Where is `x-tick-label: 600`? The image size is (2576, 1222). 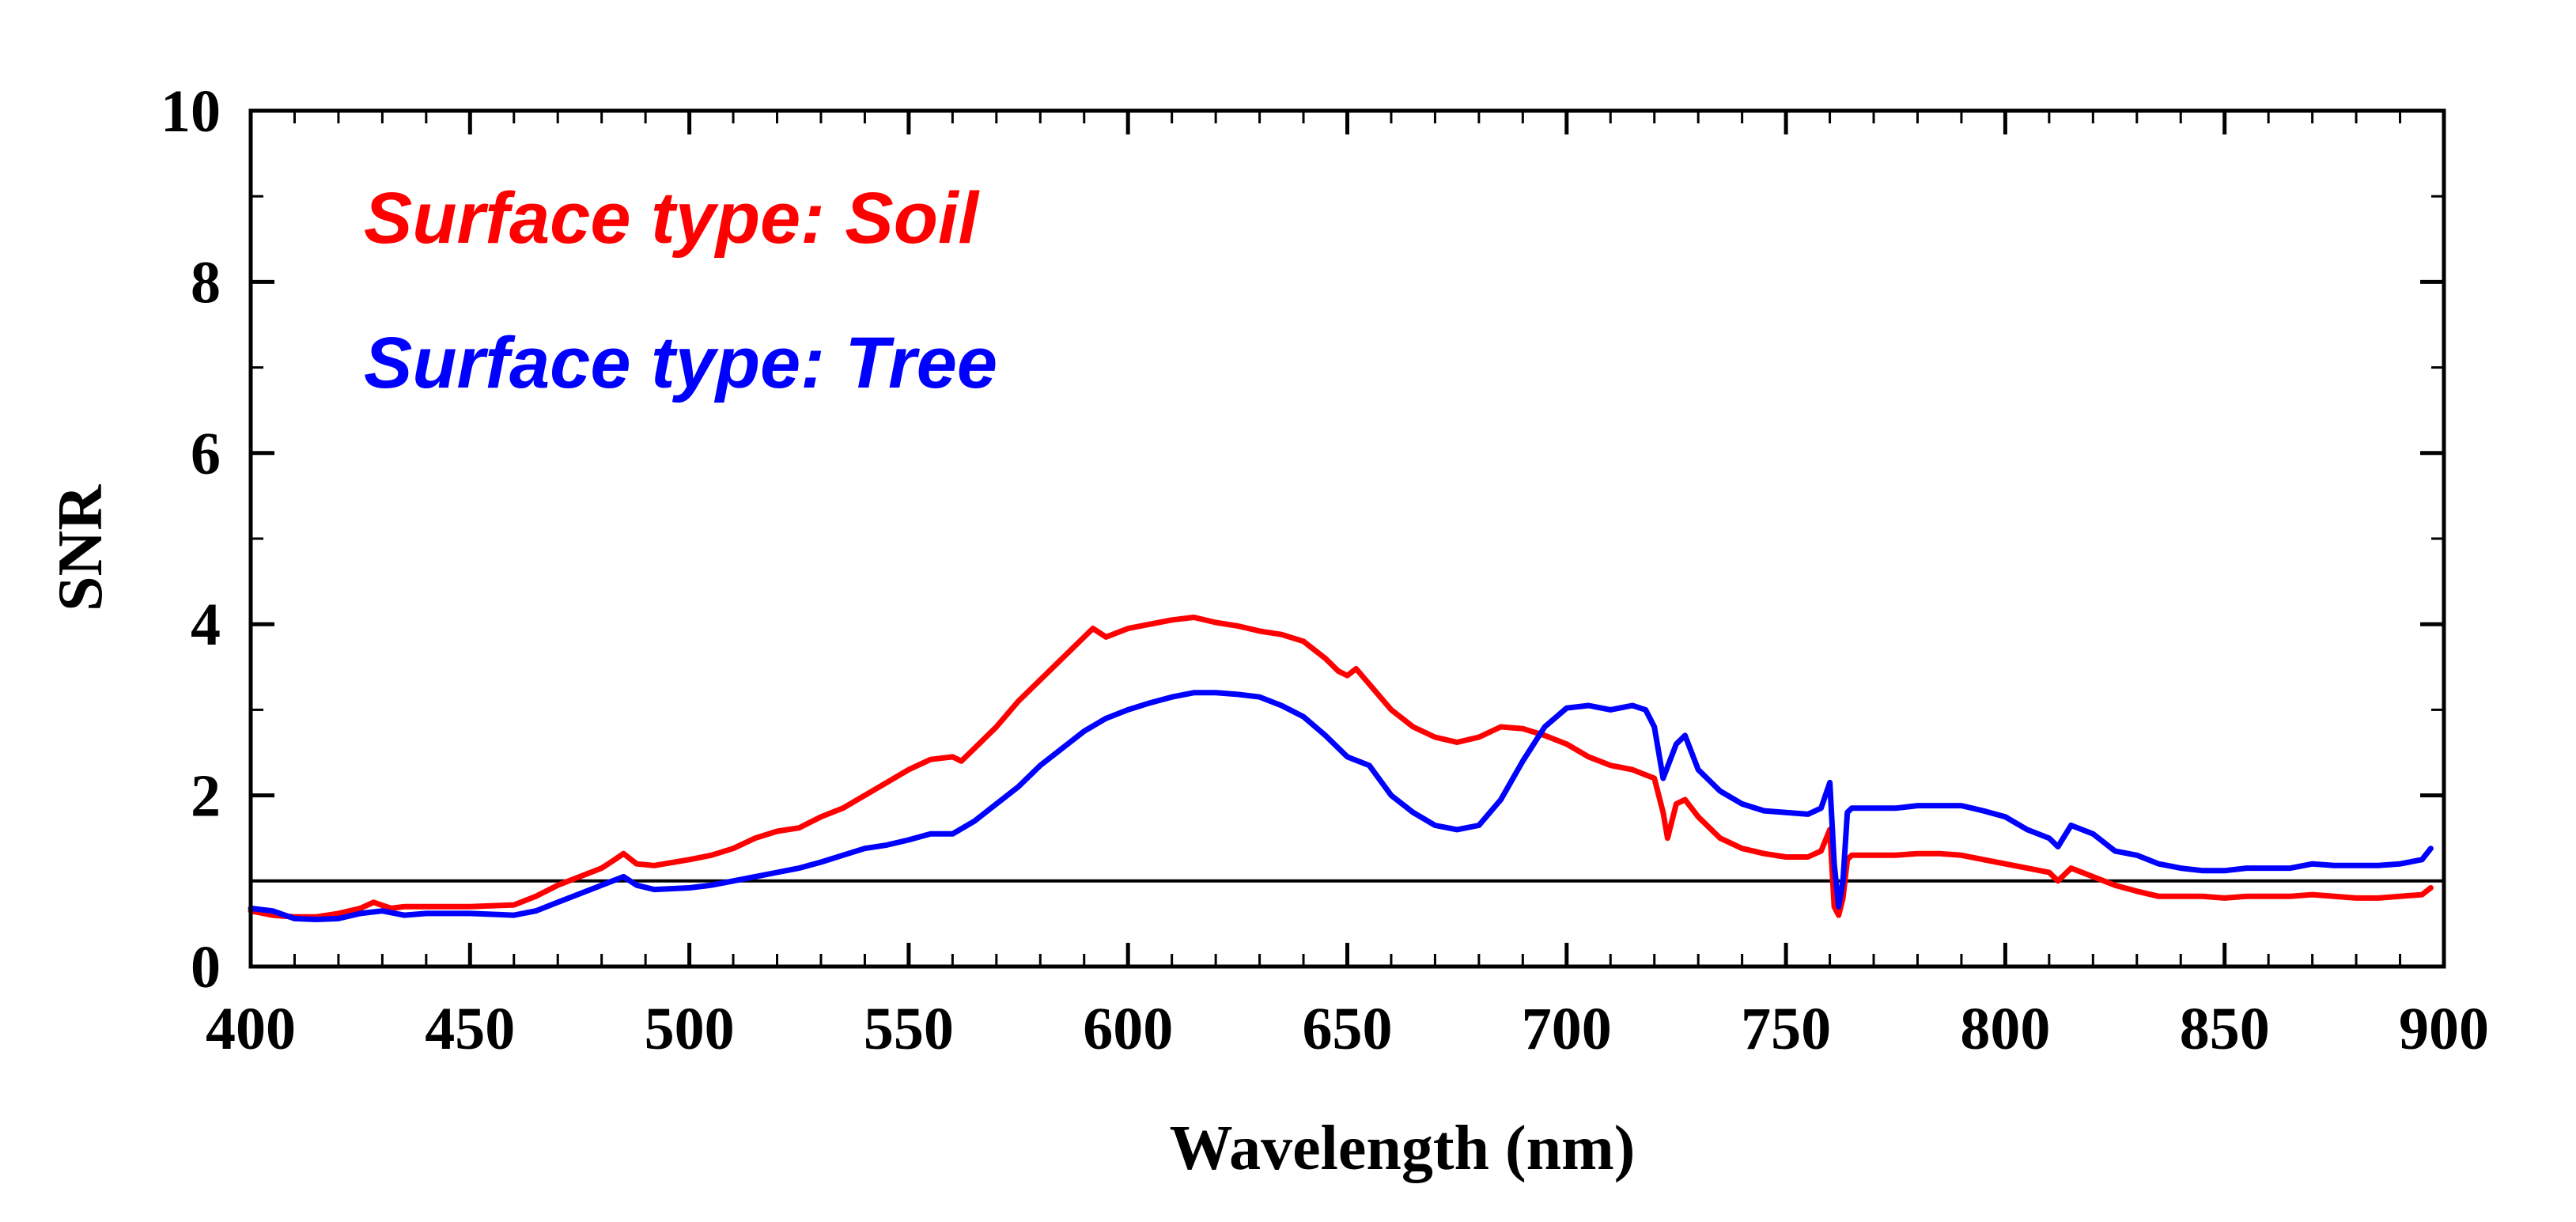
x-tick-label: 600 is located at coordinates (1128, 1029).